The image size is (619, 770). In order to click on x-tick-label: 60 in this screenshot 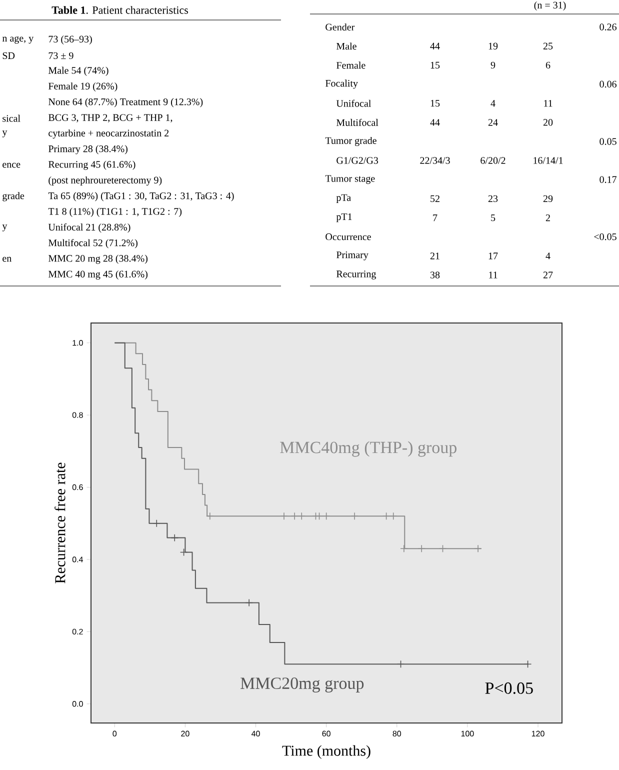, I will do `click(326, 733)`.